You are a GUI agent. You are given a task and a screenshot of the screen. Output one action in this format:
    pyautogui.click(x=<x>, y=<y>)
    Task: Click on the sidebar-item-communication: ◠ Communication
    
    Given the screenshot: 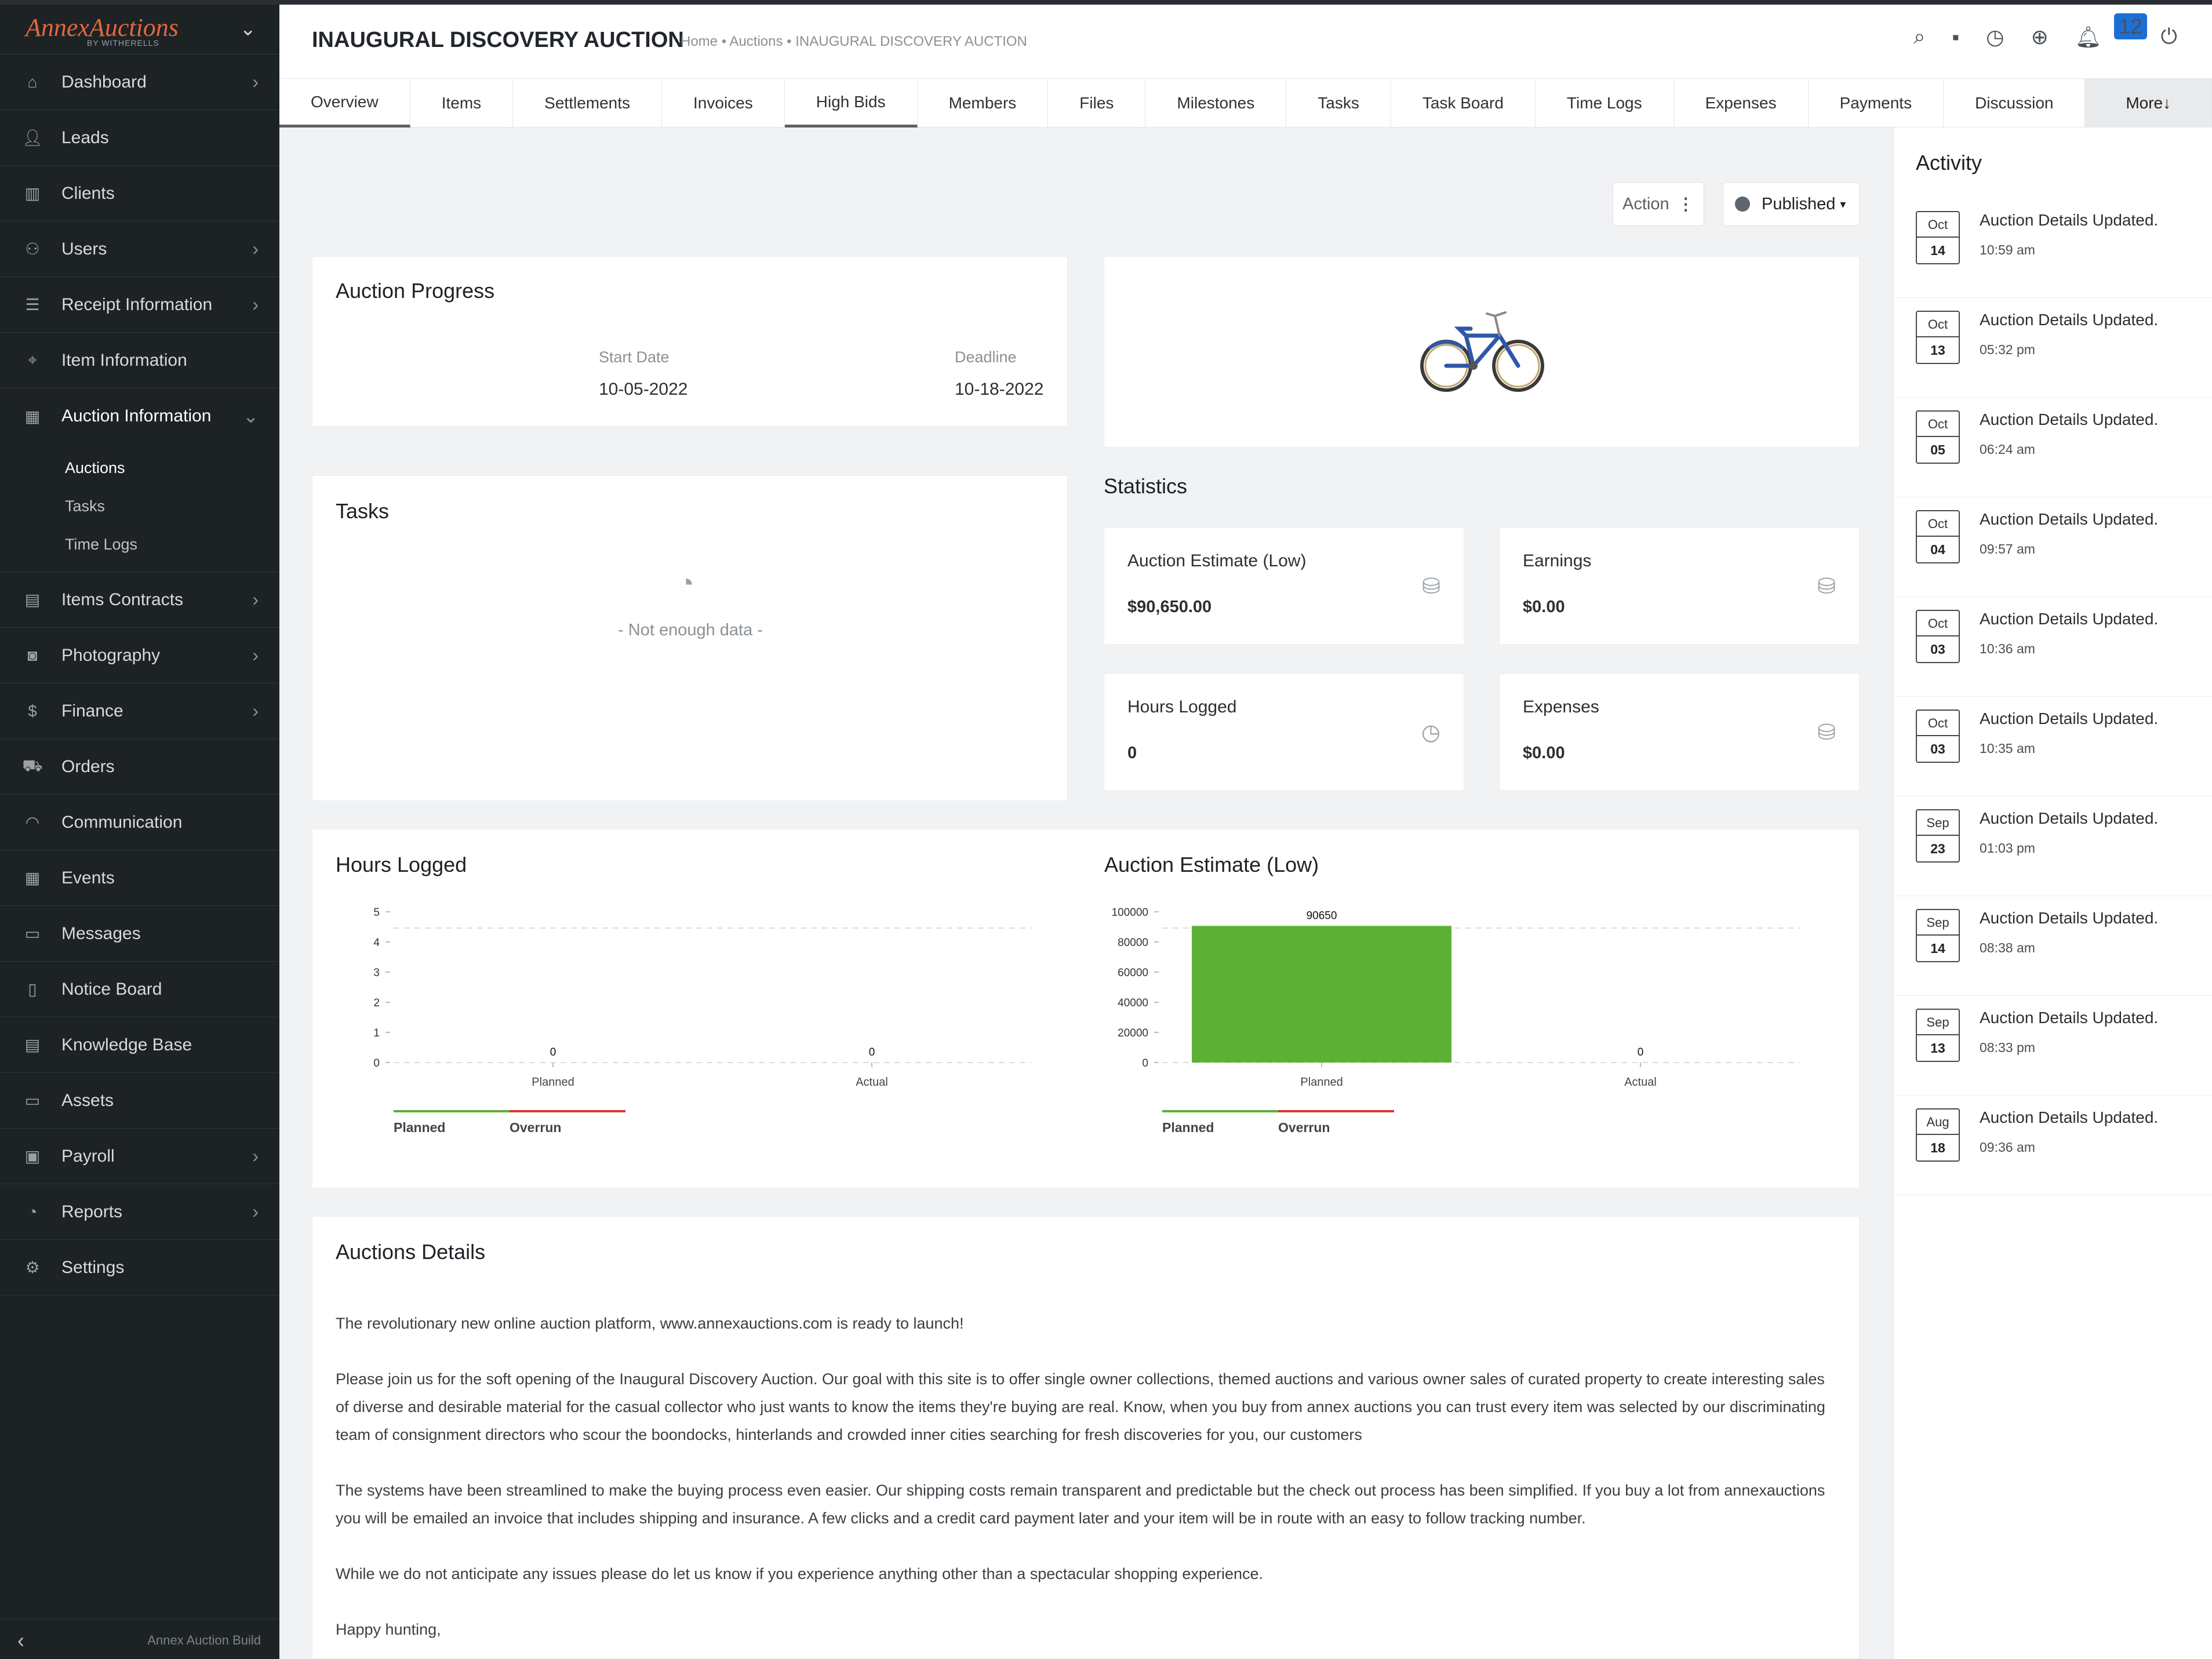 What is the action you would take?
    pyautogui.click(x=139, y=822)
    